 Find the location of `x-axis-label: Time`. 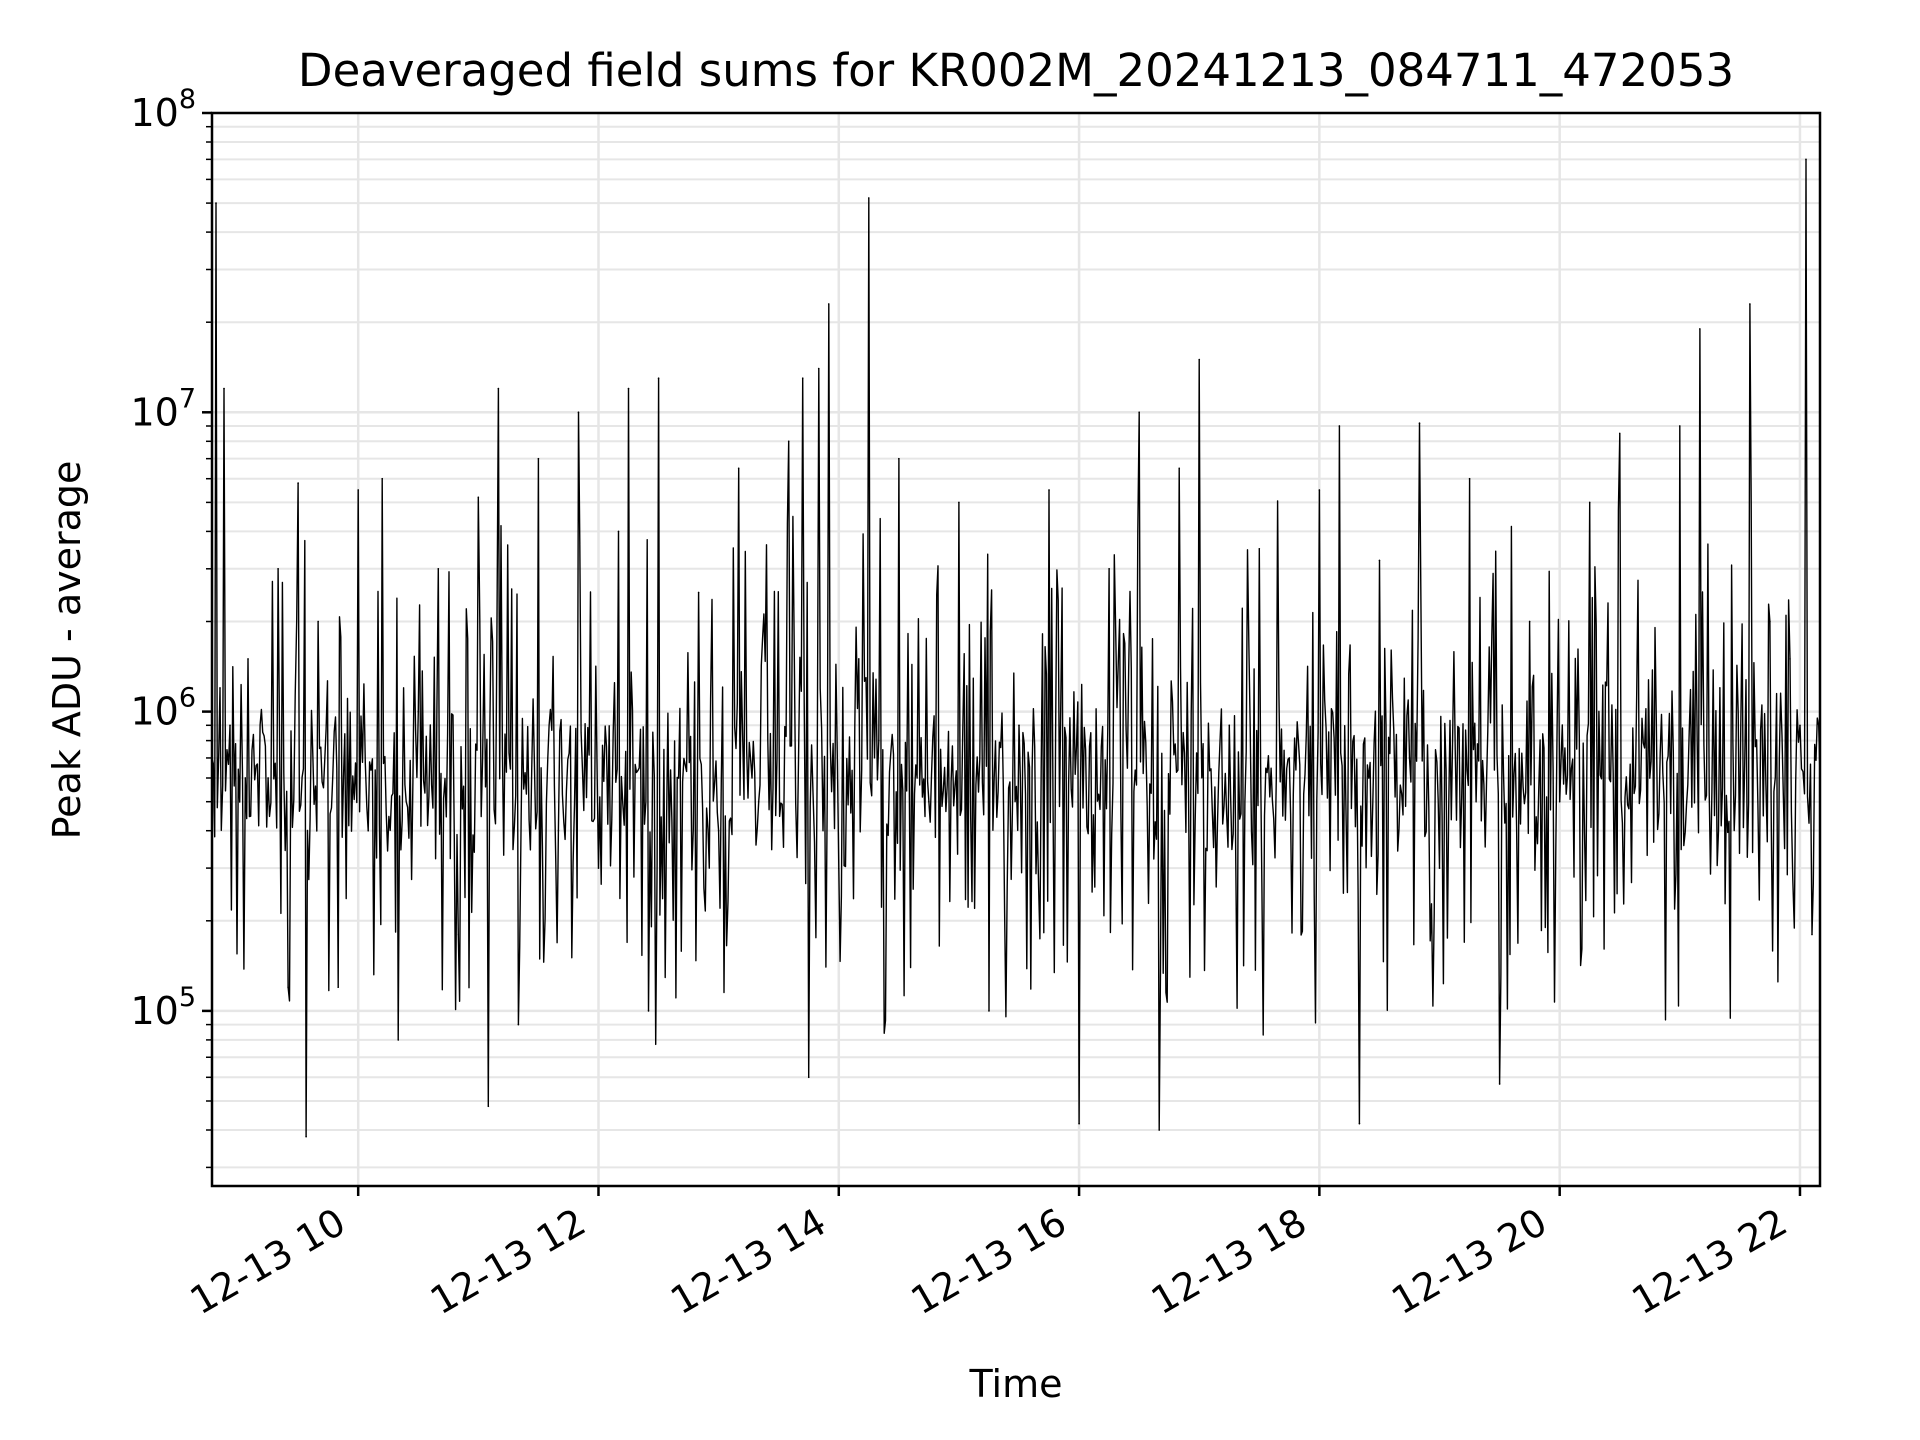

x-axis-label: Time is located at coordinates (1016, 1384).